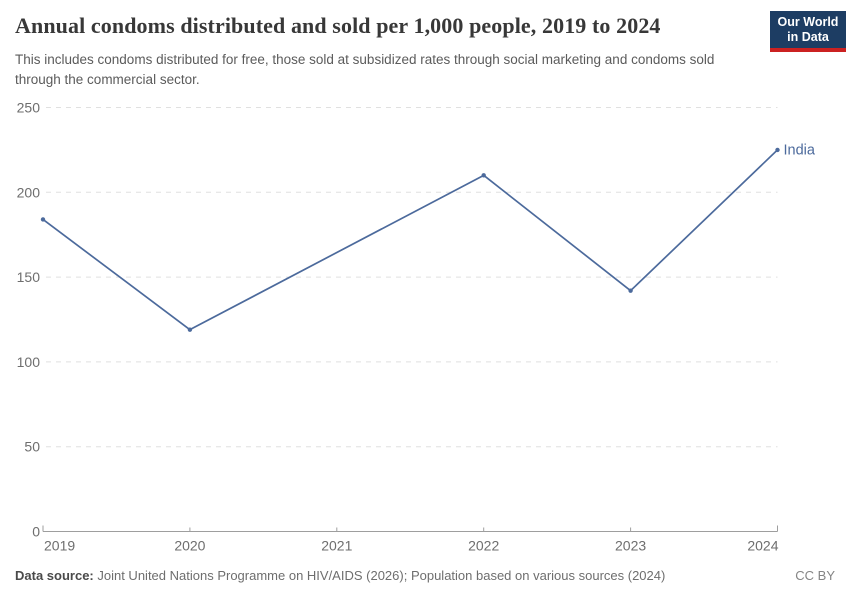 This screenshot has width=850, height=600. I want to click on y-tick-label: 150, so click(29, 277).